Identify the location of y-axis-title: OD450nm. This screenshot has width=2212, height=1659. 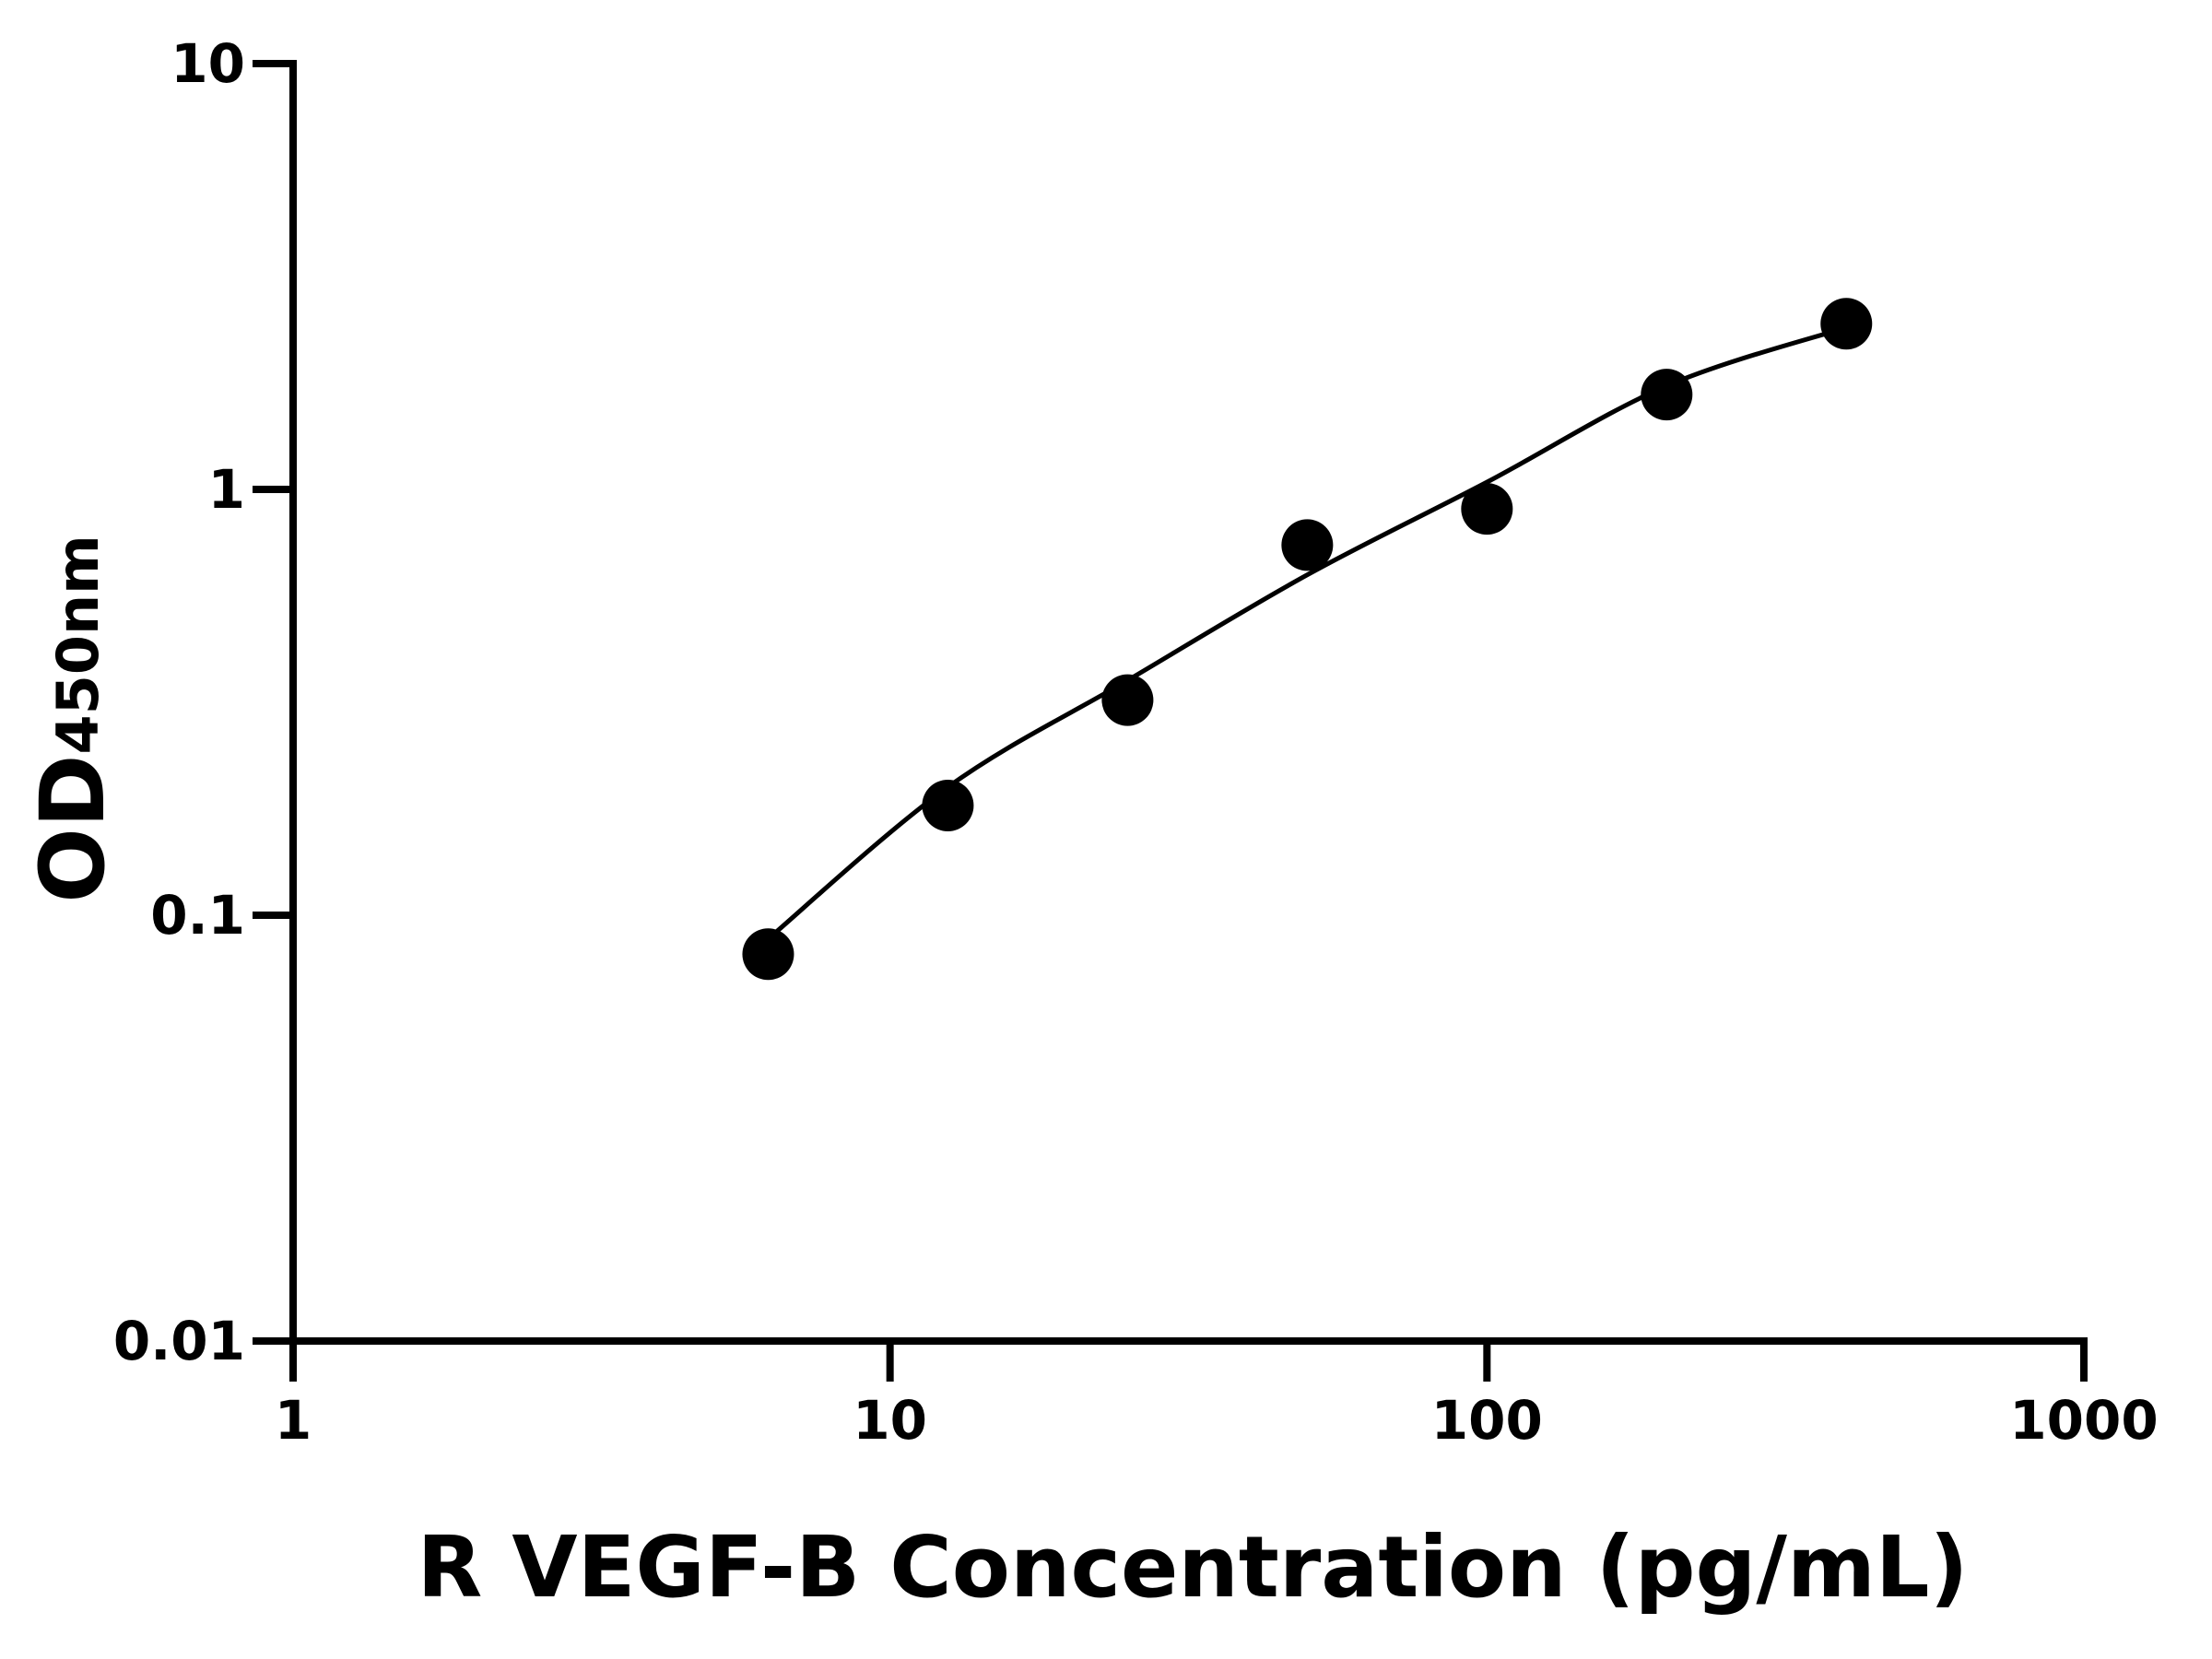
(72, 718).